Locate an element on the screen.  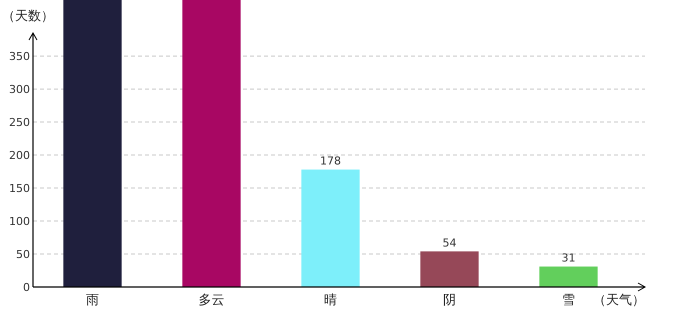
y-tick-label: 350 is located at coordinates (19, 57).